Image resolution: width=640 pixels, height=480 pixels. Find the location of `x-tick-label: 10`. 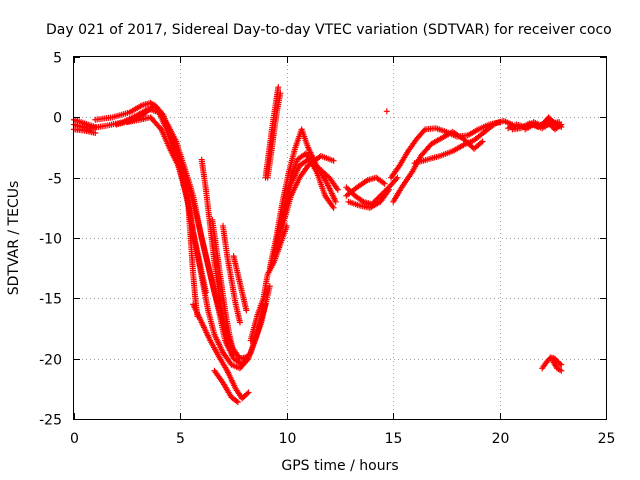

x-tick-label: 10 is located at coordinates (288, 439).